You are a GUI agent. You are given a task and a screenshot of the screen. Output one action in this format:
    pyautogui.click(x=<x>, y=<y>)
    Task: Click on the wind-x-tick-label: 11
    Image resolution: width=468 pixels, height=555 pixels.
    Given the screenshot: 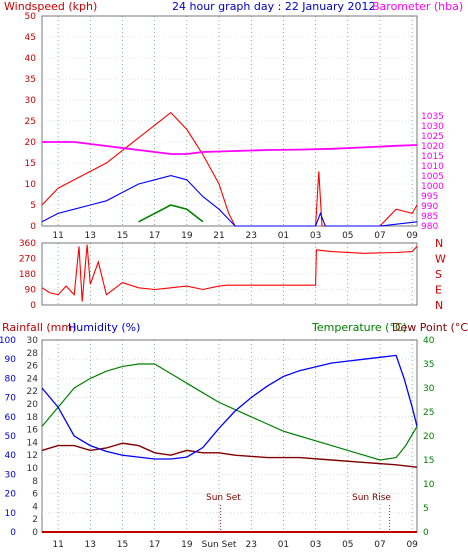 What is the action you would take?
    pyautogui.click(x=57, y=236)
    